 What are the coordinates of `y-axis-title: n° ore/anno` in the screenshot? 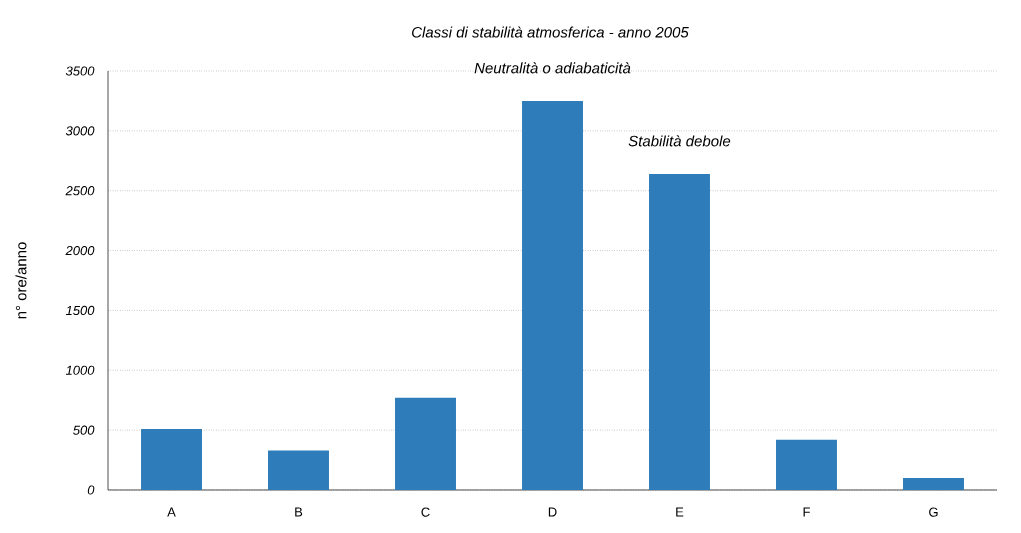 It's located at (21, 280).